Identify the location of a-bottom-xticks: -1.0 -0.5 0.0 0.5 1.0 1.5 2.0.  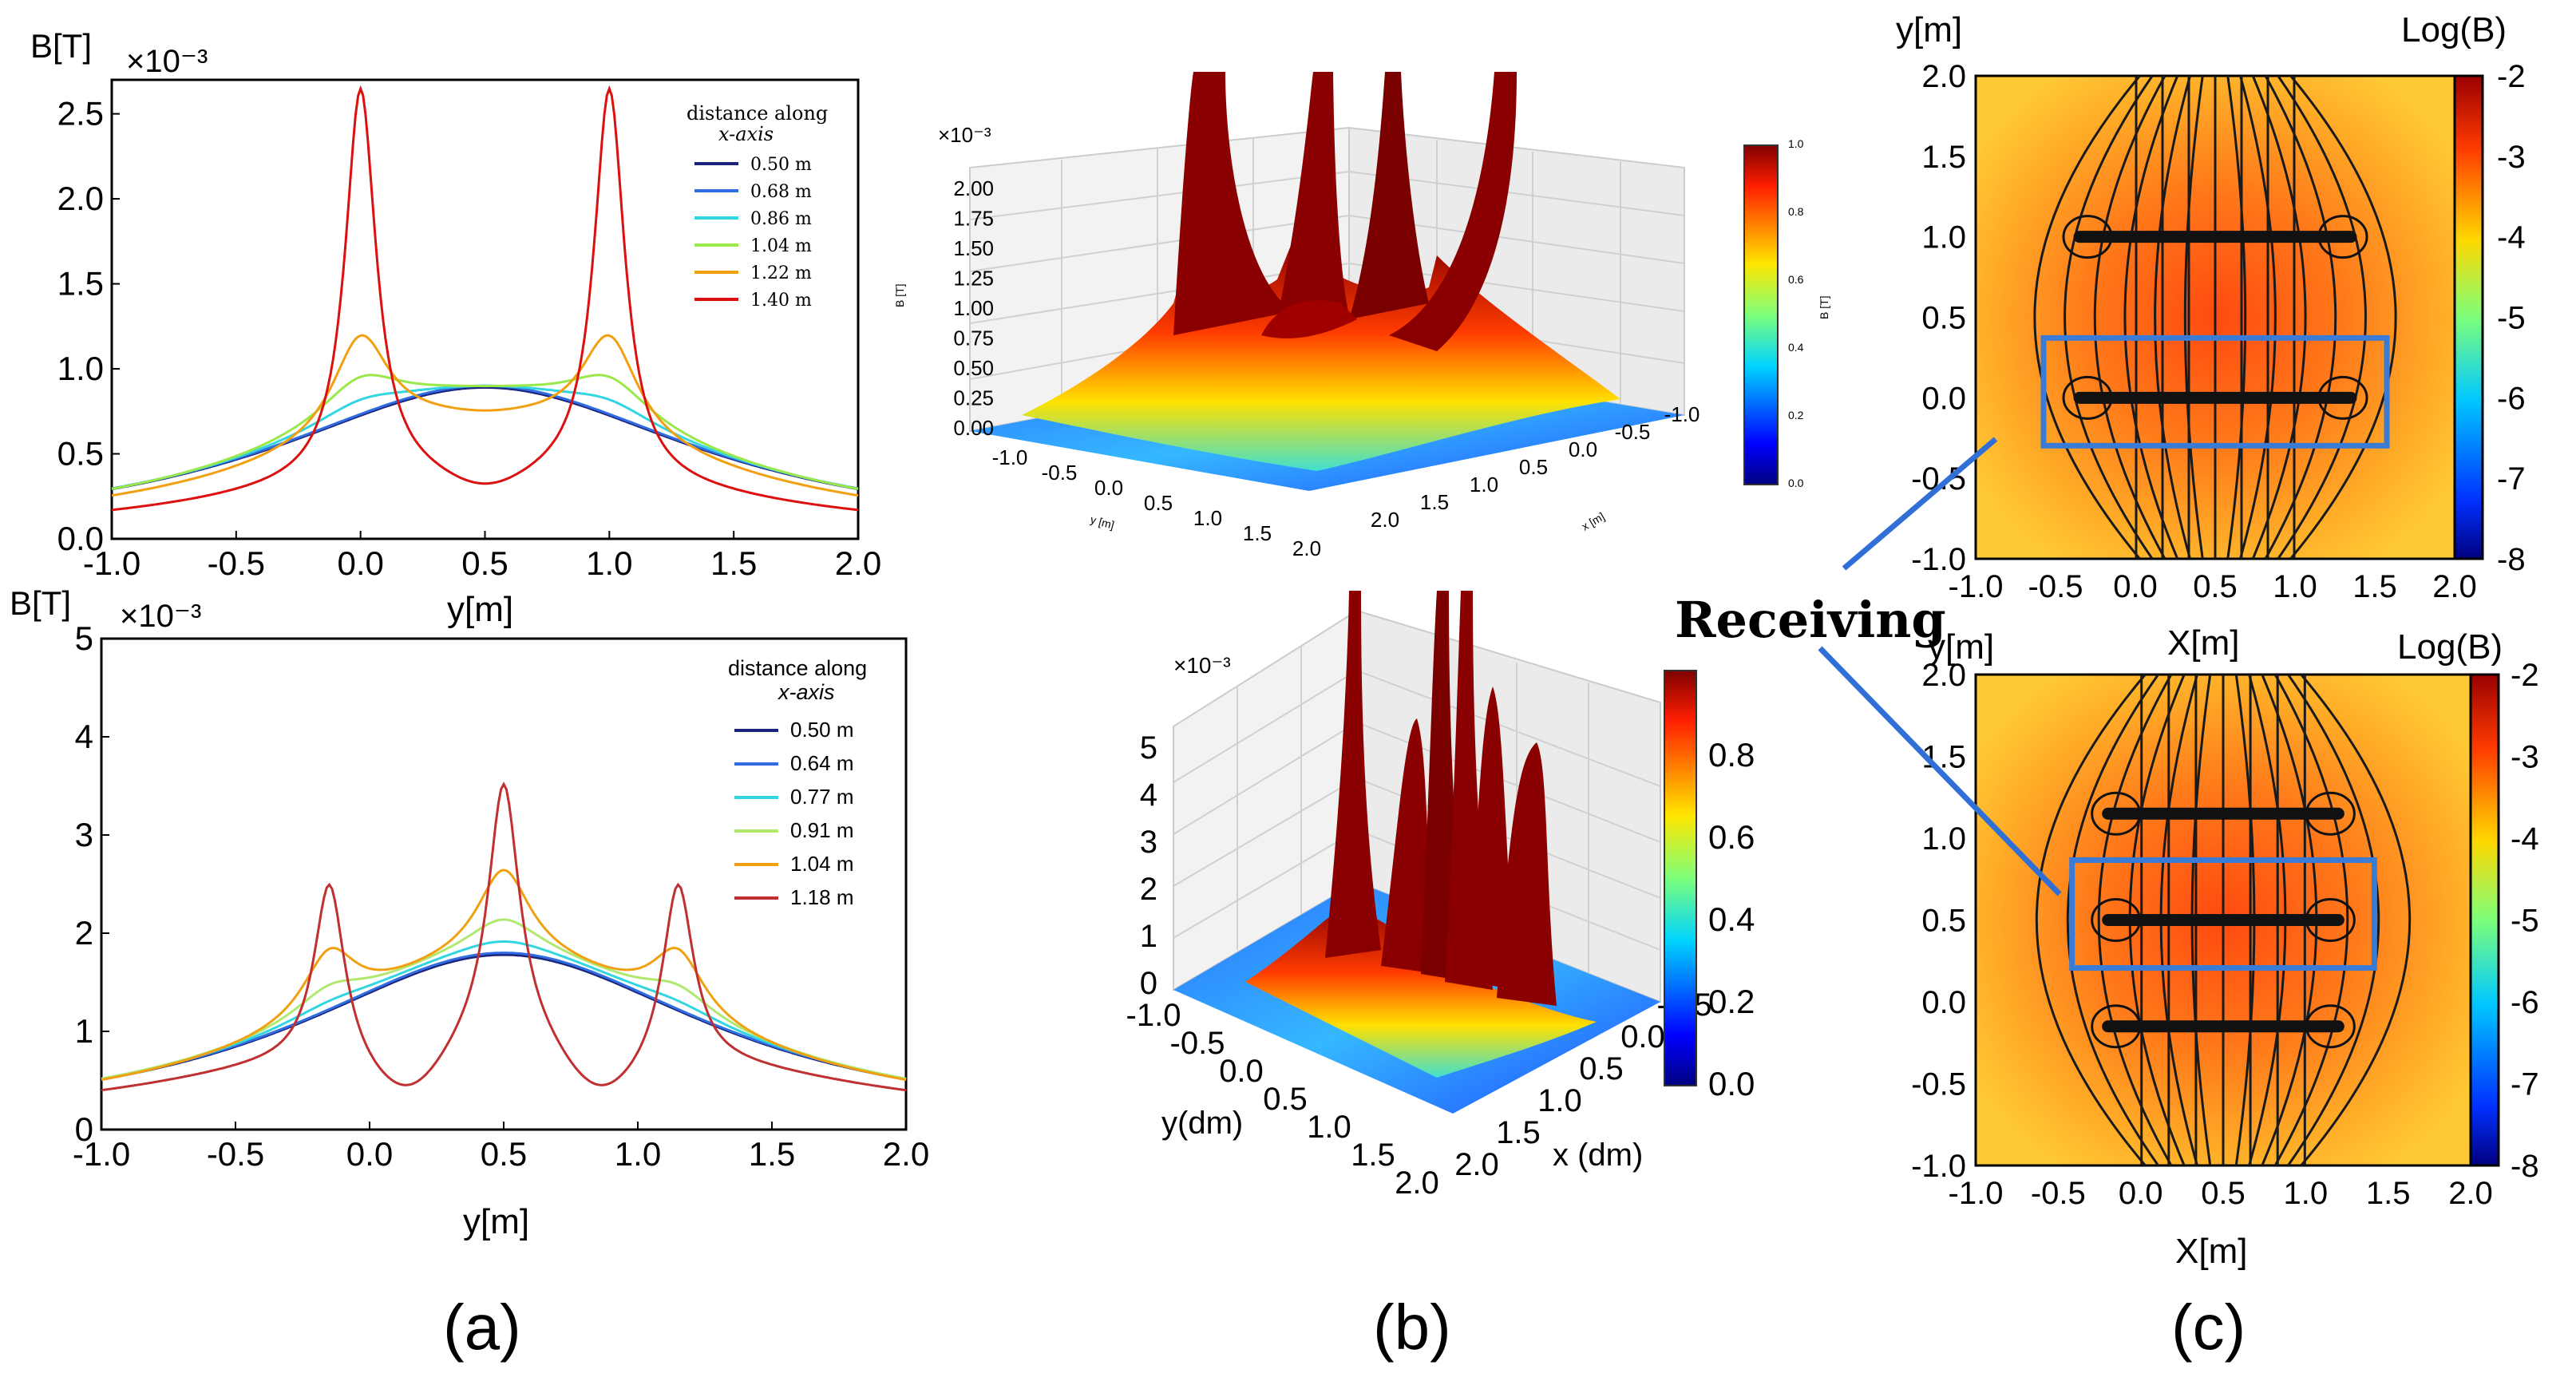
(501, 1147).